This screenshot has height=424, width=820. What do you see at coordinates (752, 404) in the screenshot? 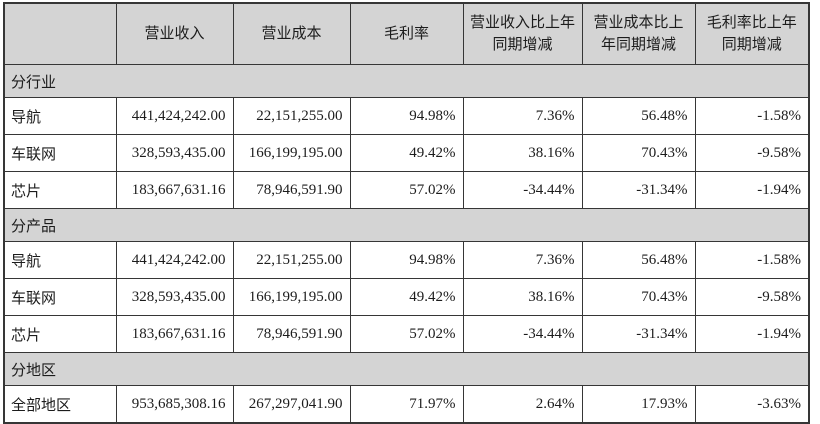
I see `cell-margin-yoy-change: -3.63%` at bounding box center [752, 404].